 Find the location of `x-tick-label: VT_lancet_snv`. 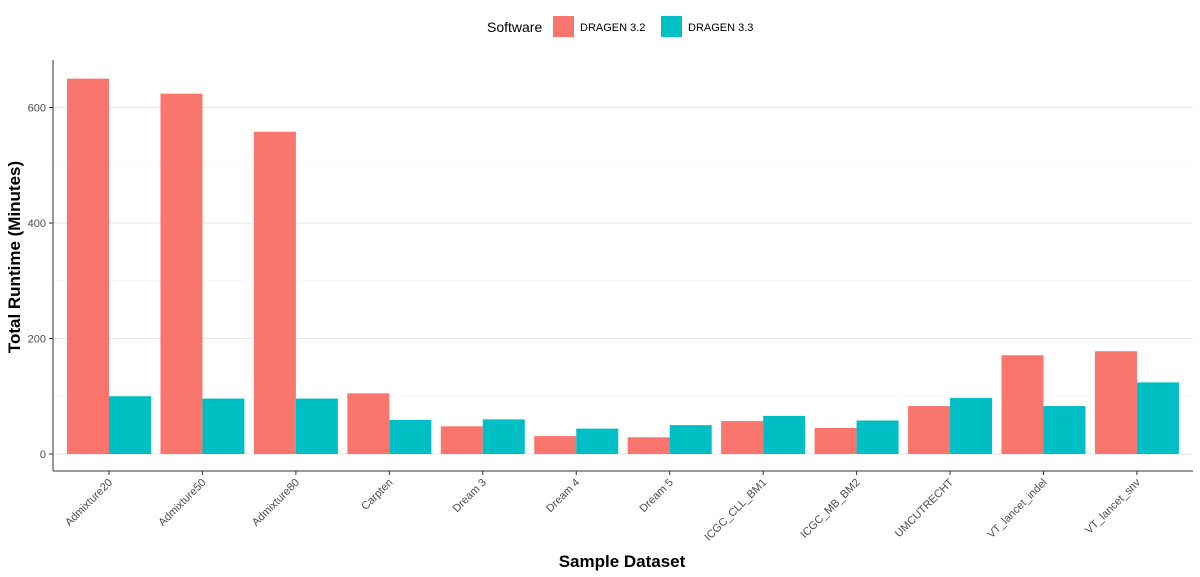

x-tick-label: VT_lancet_snv is located at coordinates (1113, 506).